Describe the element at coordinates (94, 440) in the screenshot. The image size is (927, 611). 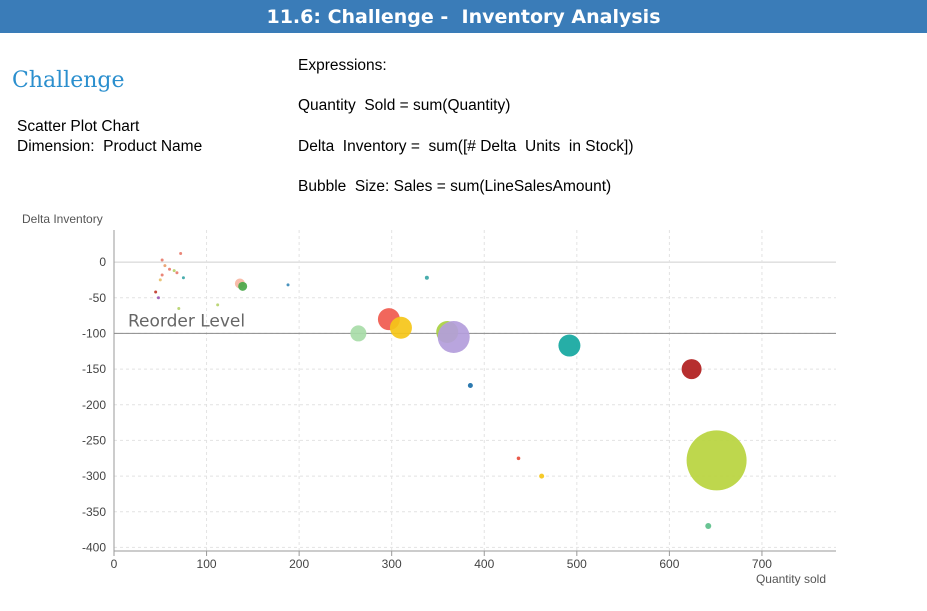
I see `y-tick-label: -250` at that location.